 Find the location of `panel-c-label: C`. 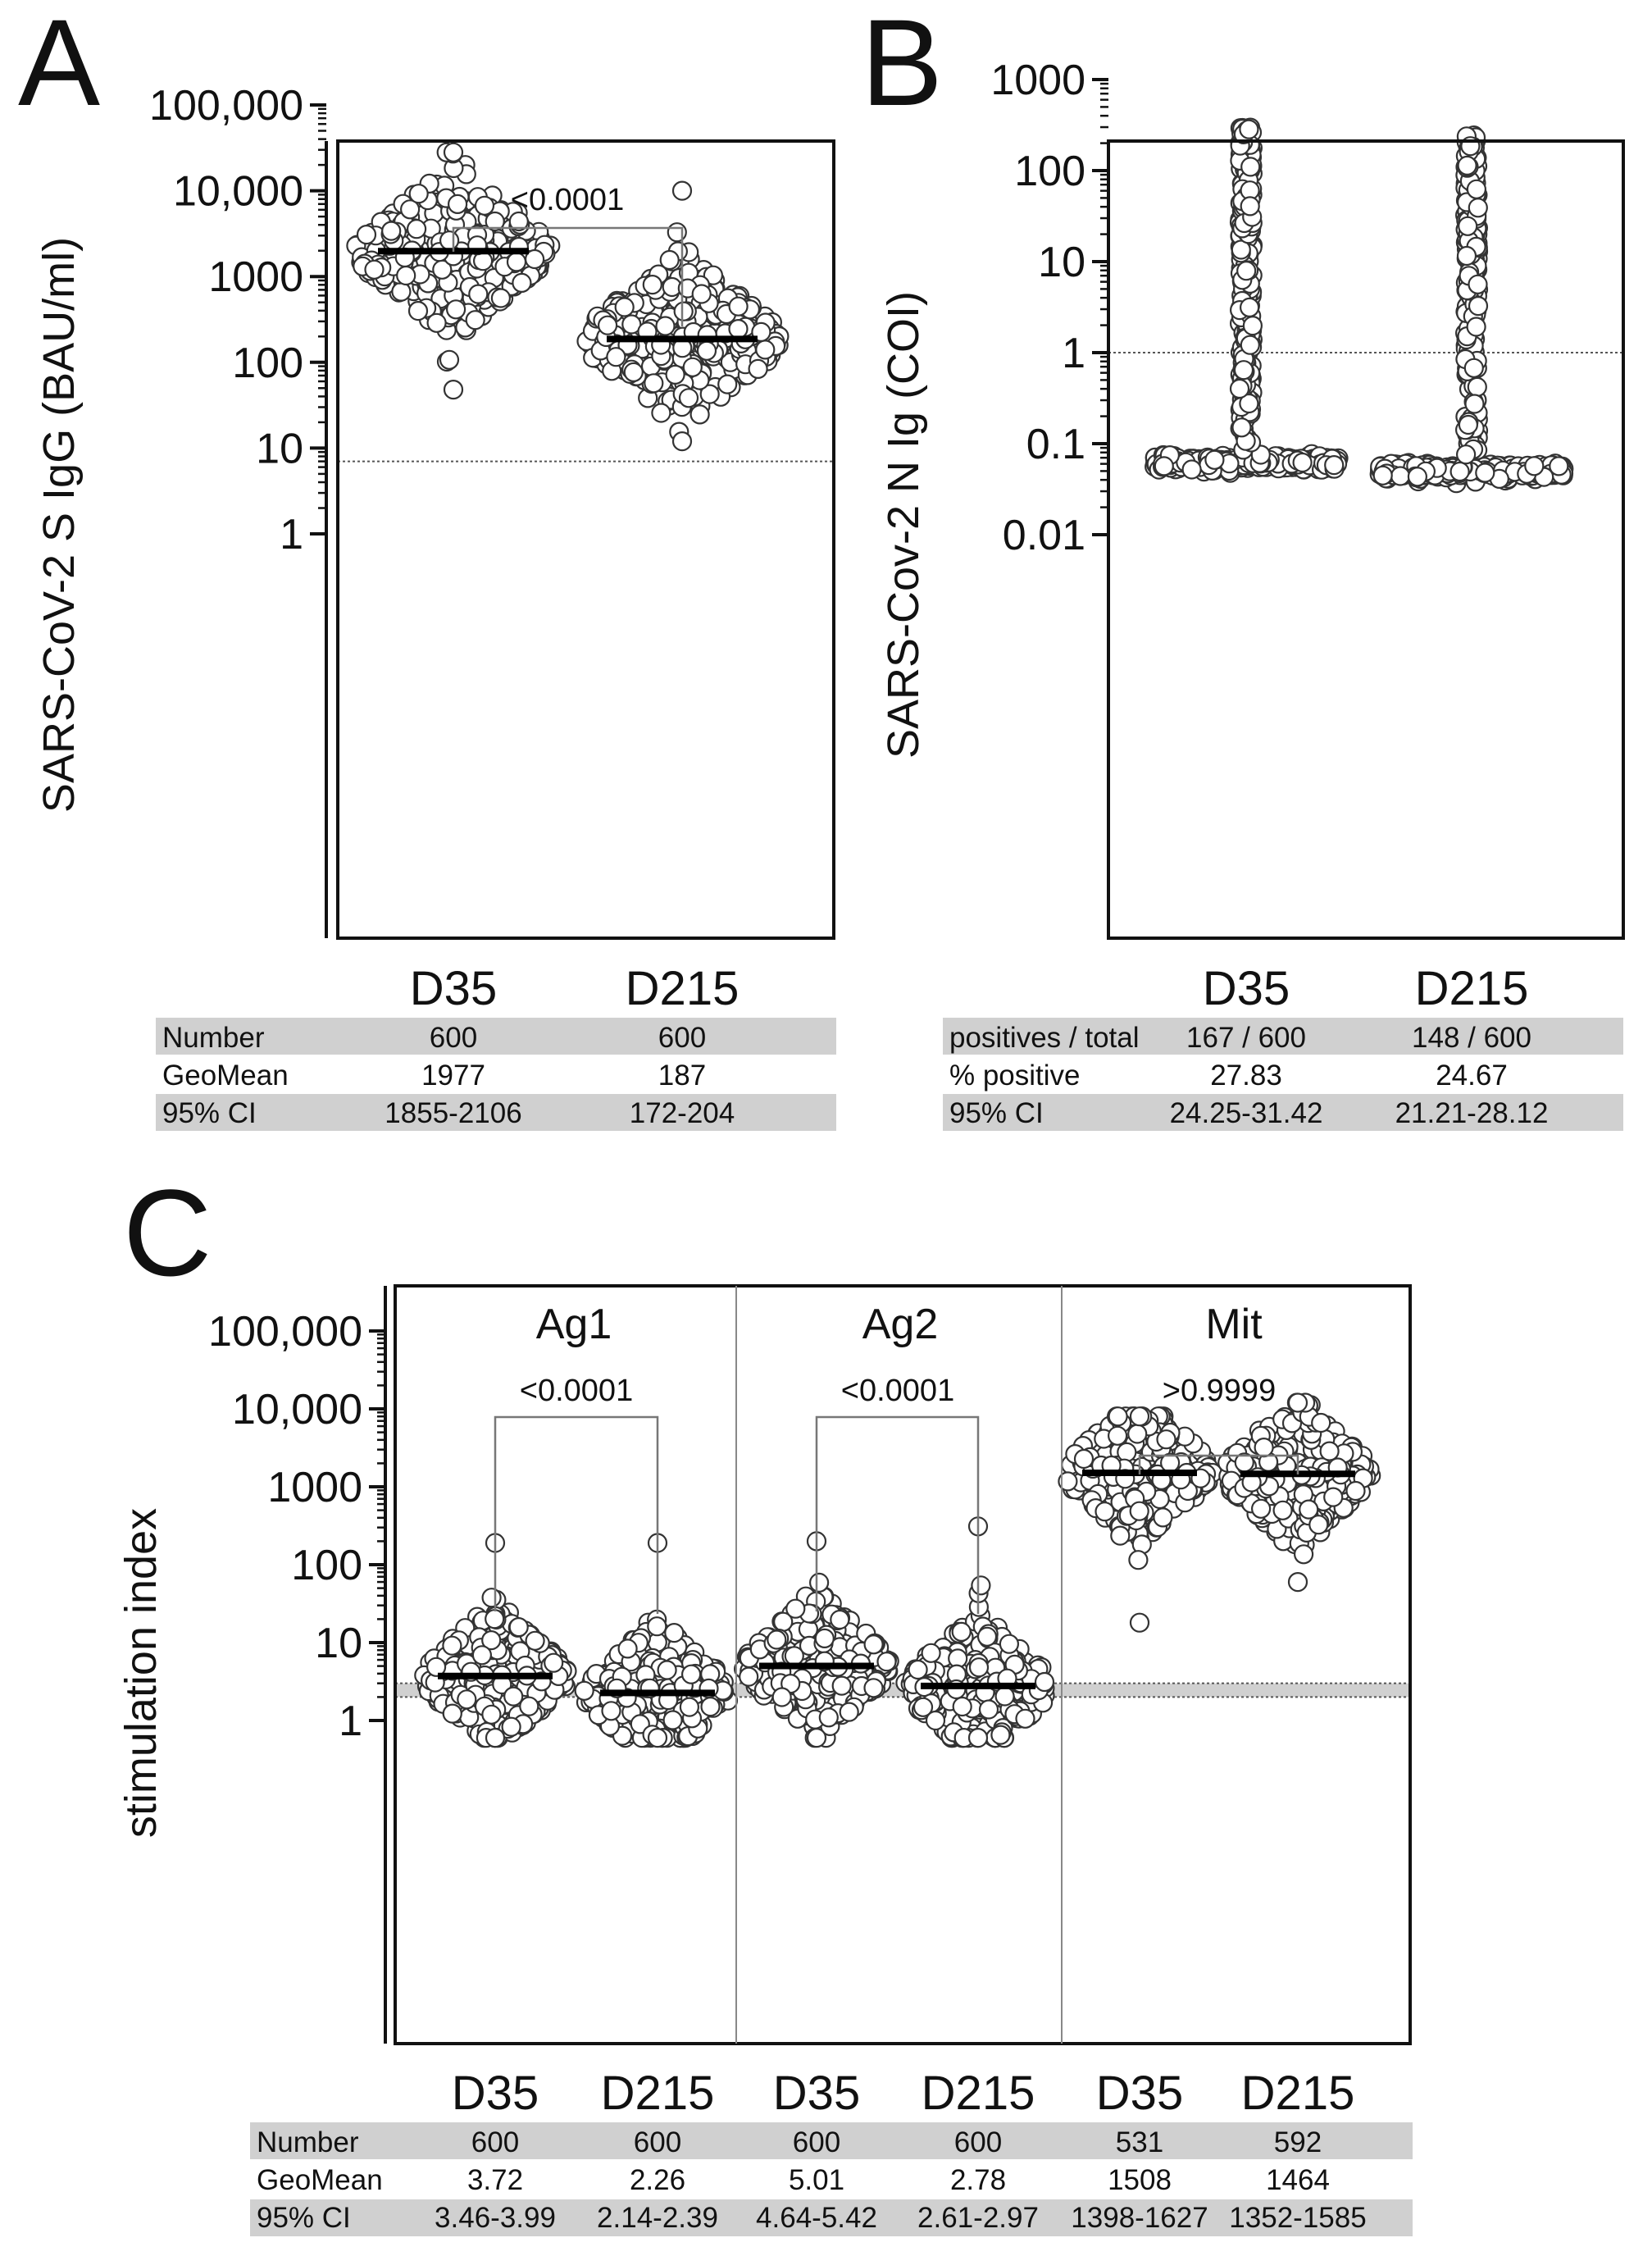

panel-c-label: C is located at coordinates (167, 1232).